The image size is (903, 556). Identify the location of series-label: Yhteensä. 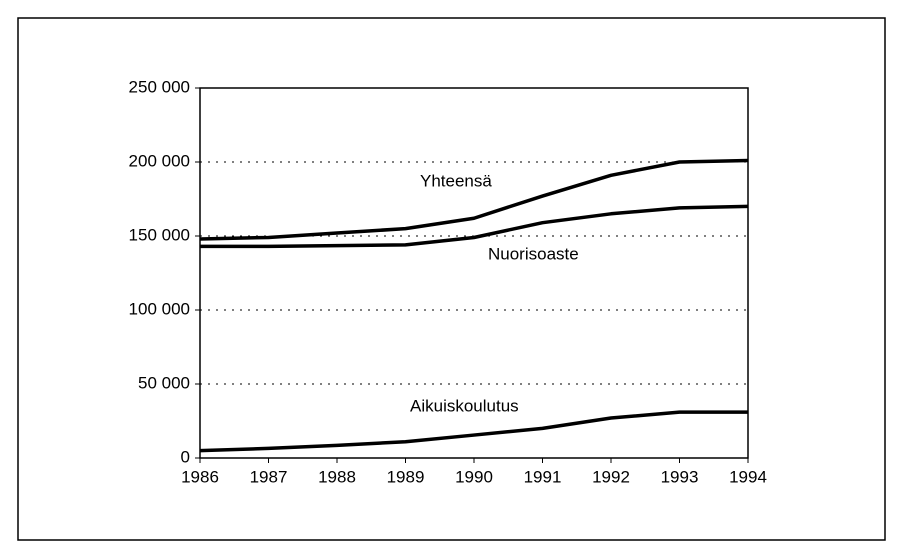
(456, 180).